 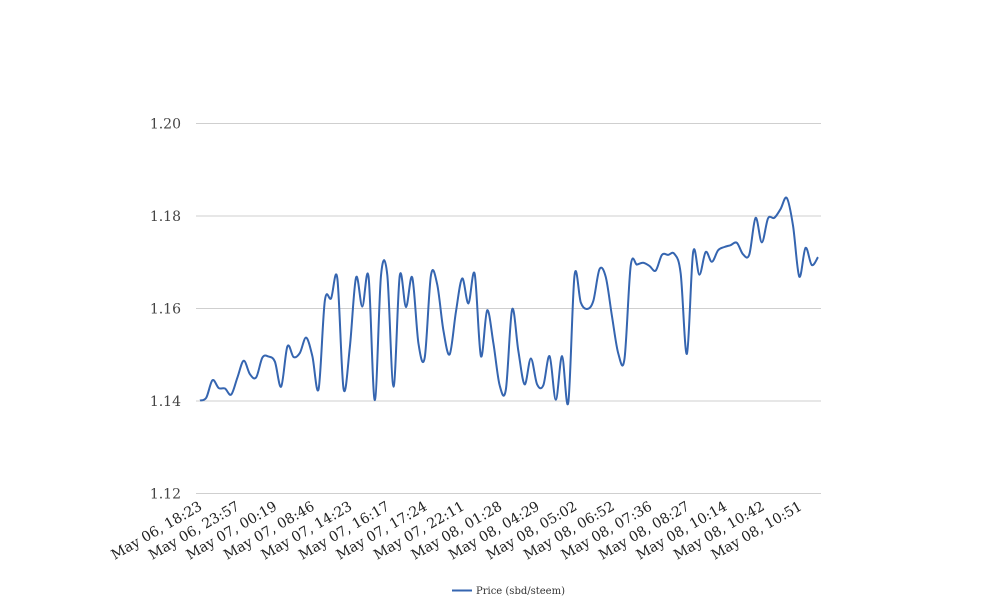 What do you see at coordinates (165, 495) in the screenshot?
I see `y-tick-label: 1.12` at bounding box center [165, 495].